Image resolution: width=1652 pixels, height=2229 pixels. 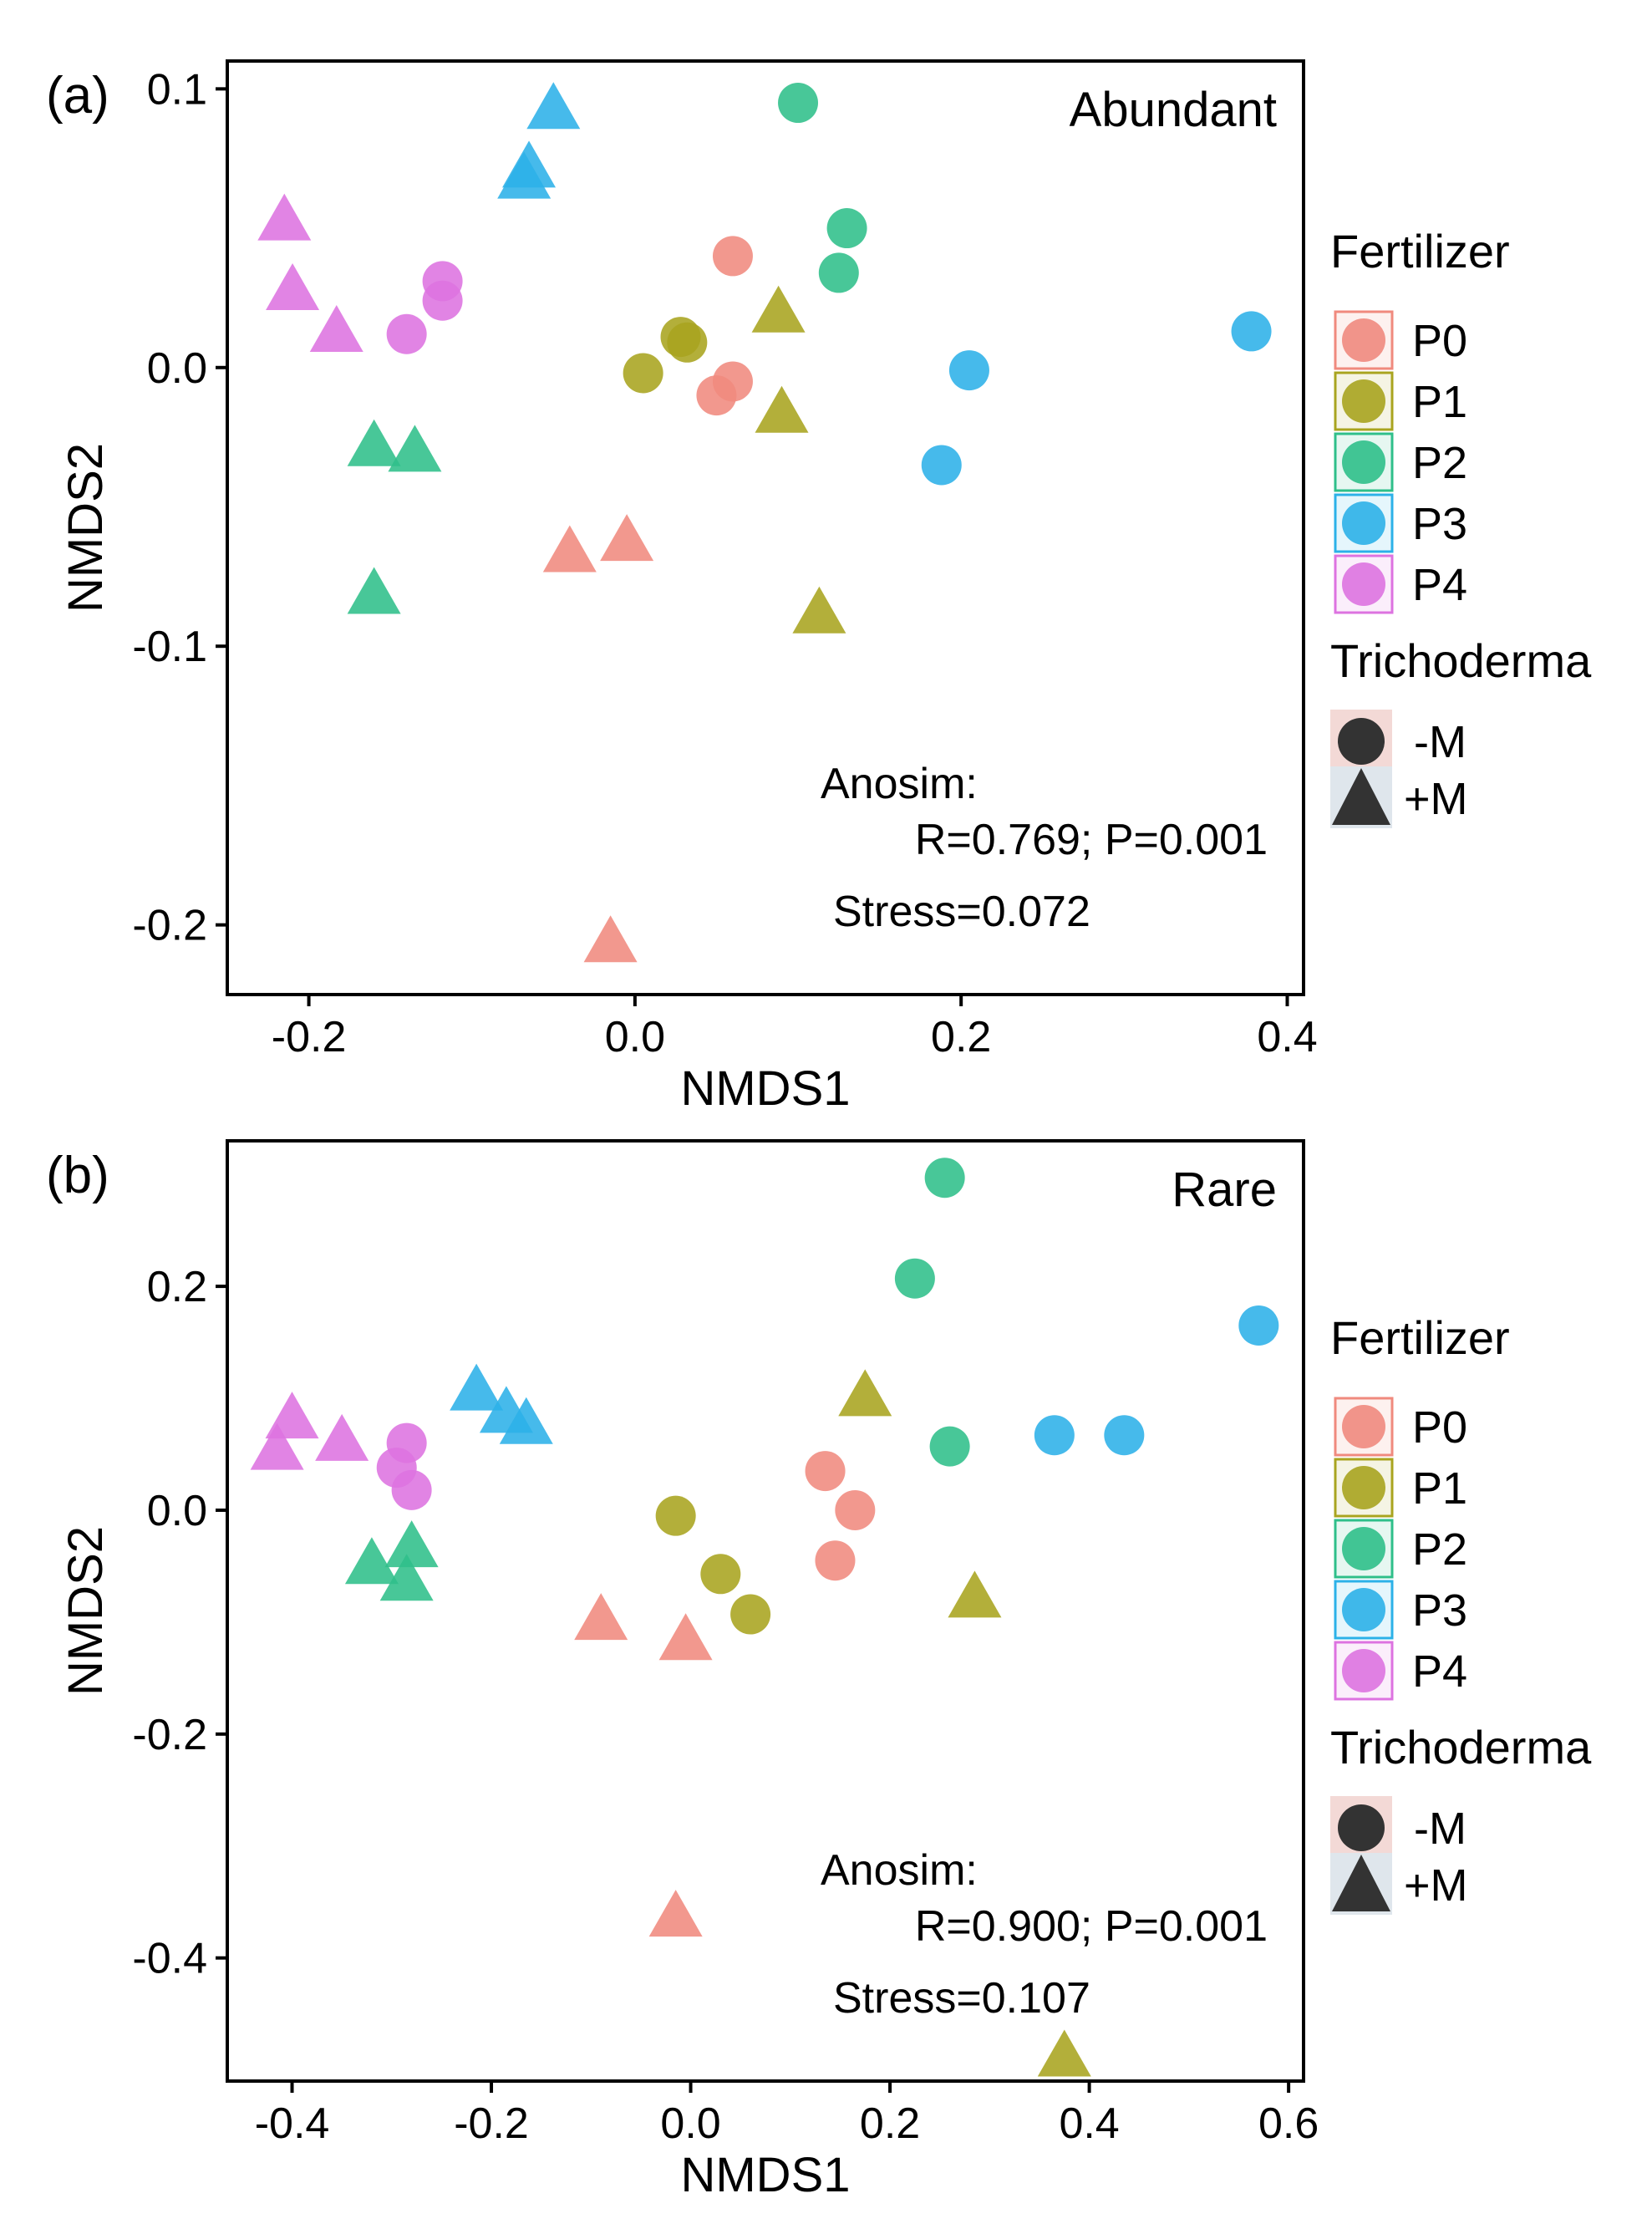 What do you see at coordinates (1440, 742) in the screenshot?
I see `legend-label-minus-m: -M` at bounding box center [1440, 742].